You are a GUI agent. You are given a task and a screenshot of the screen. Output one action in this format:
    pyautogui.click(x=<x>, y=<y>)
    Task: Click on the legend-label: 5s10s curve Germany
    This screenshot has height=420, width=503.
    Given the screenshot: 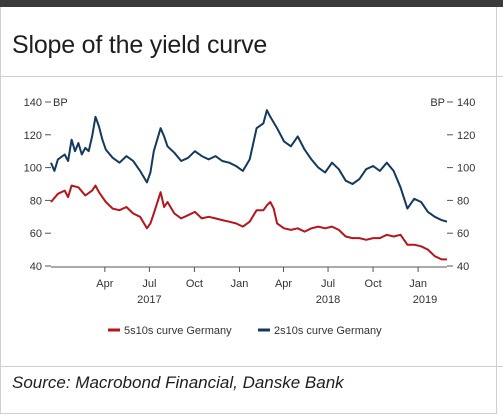 What is the action you would take?
    pyautogui.click(x=178, y=331)
    